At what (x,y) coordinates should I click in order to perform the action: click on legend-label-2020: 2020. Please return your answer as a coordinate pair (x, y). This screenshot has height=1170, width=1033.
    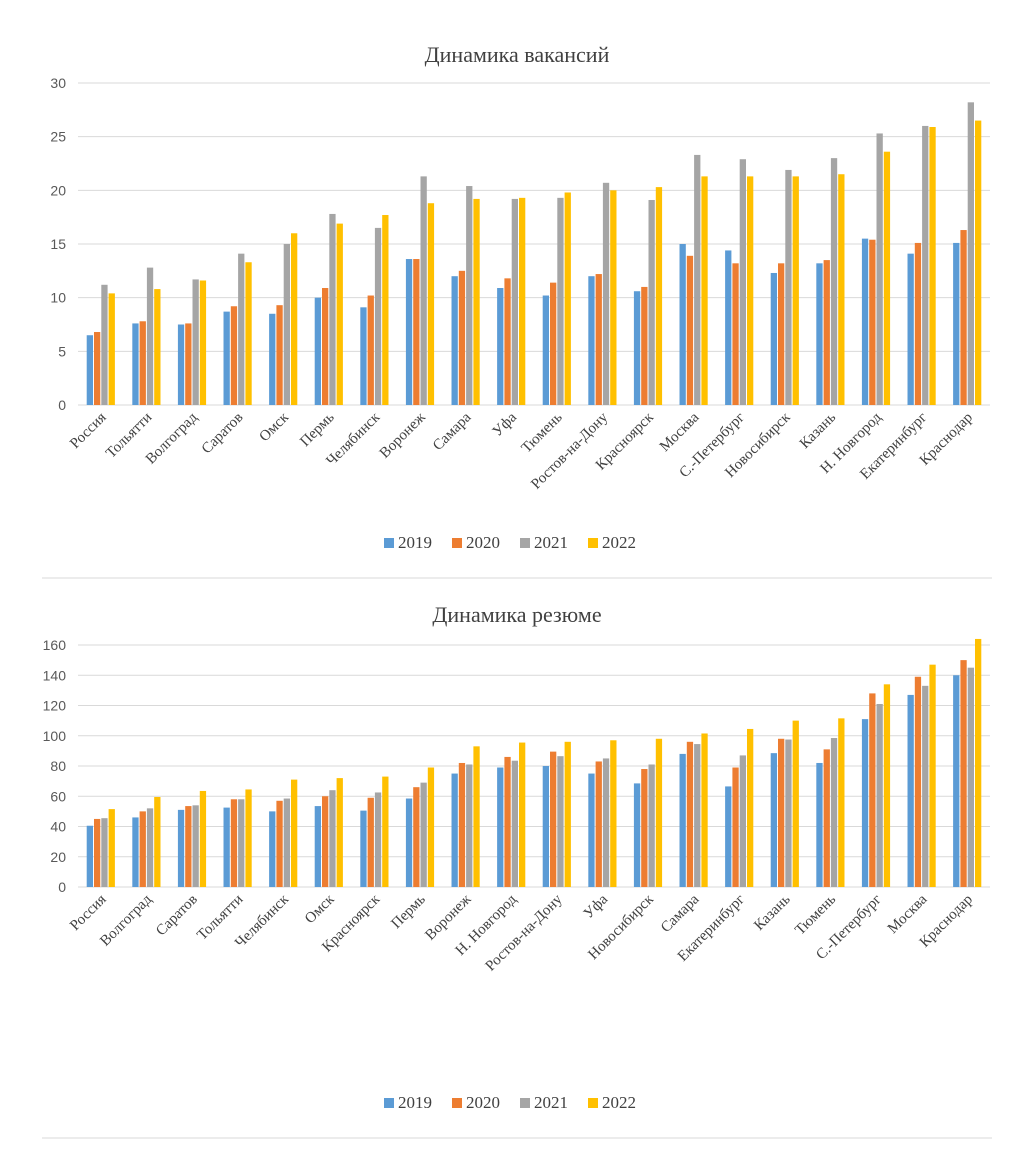
    Looking at the image, I should click on (483, 542).